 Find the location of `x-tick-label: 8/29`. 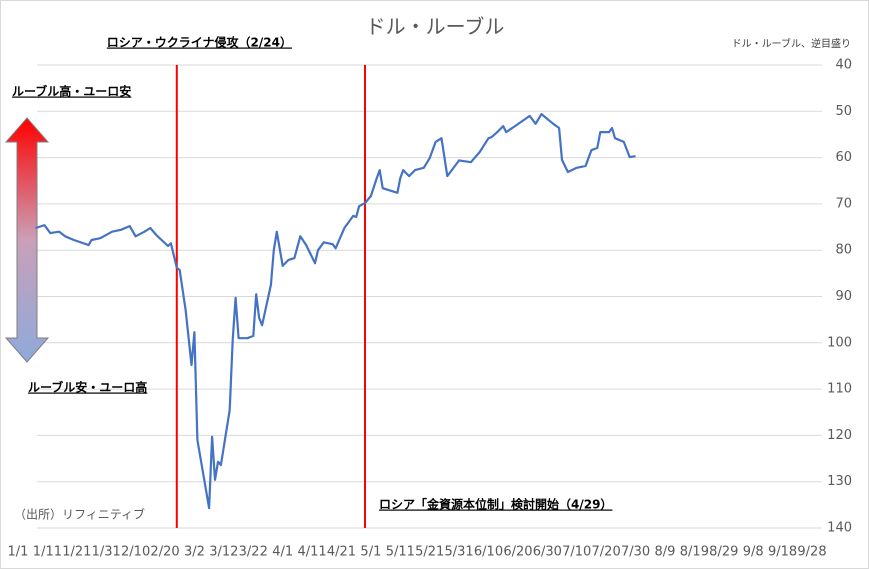

x-tick-label: 8/29 is located at coordinates (723, 552).